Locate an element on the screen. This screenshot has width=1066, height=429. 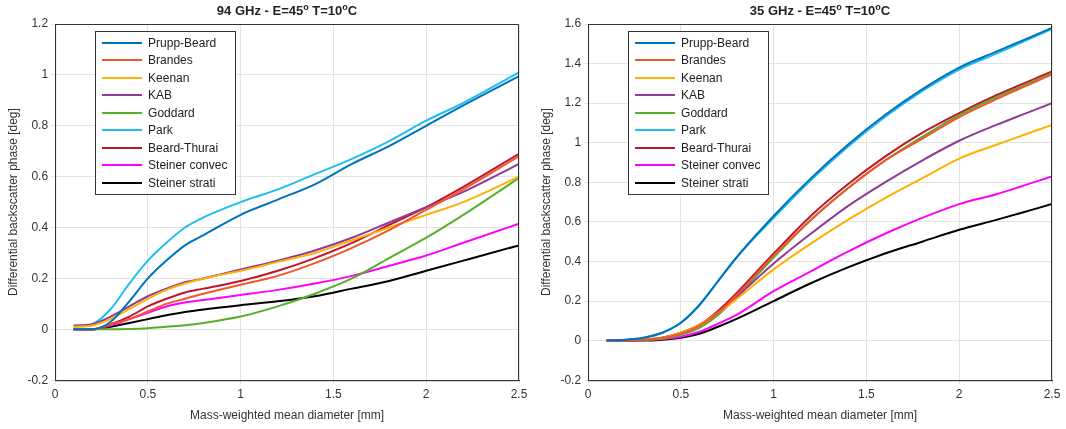
y-tick-label: 1.6 is located at coordinates (573, 23).